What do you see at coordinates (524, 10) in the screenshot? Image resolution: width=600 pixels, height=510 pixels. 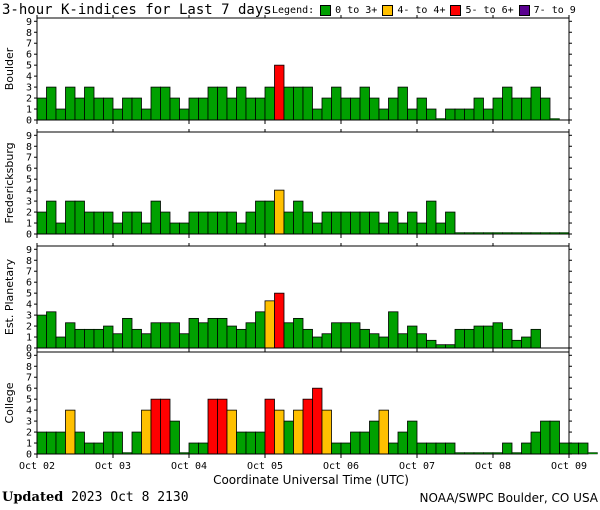 I see `legend-swatch-severe` at bounding box center [524, 10].